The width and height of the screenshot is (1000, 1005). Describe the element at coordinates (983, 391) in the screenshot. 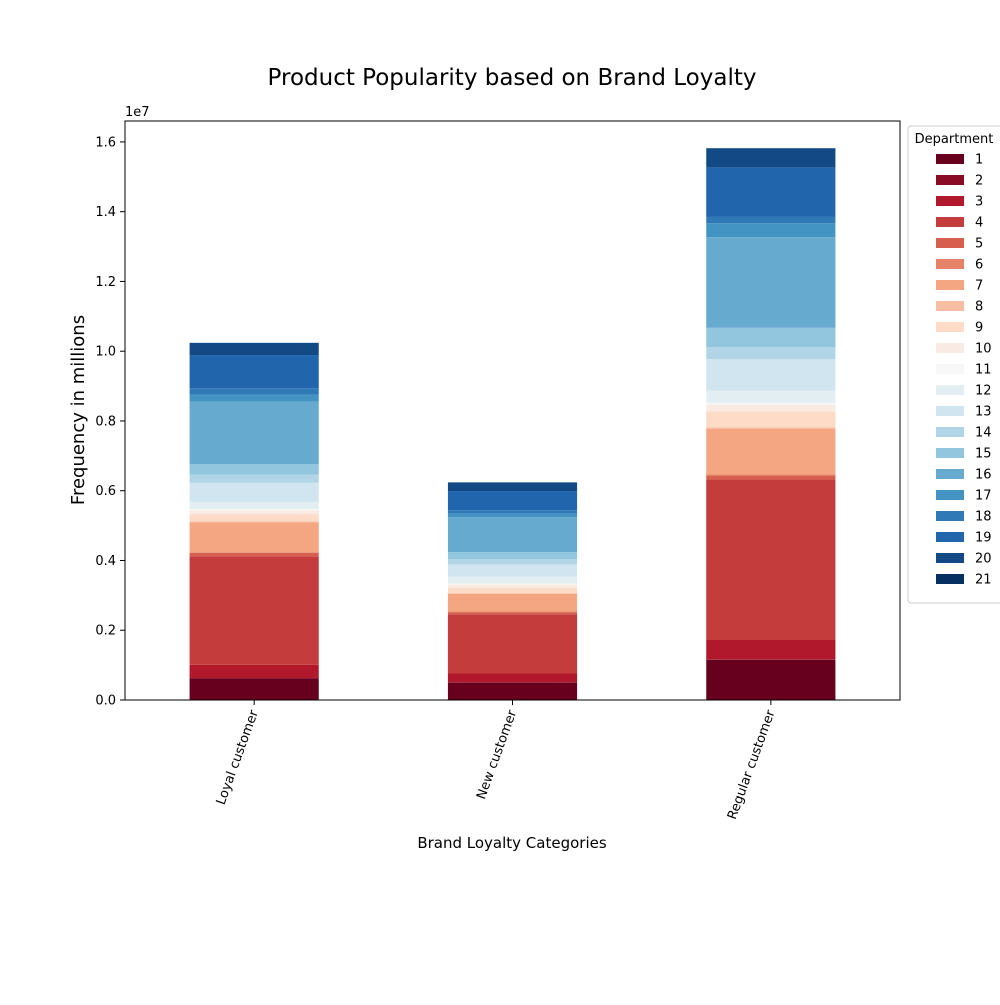

I see `legend-label-dept-12: 12` at that location.